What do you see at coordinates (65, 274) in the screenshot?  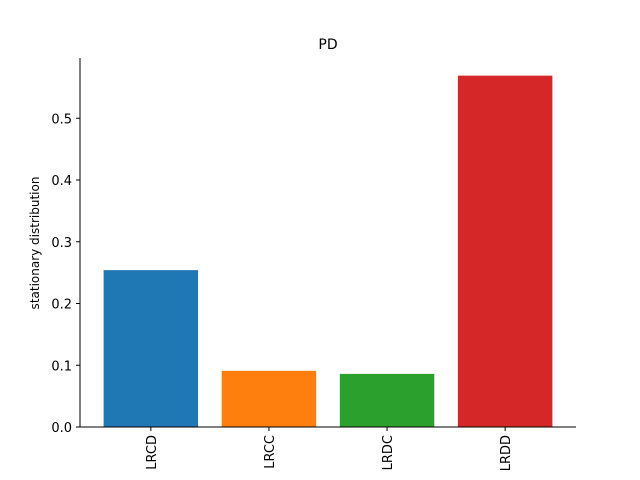 I see `y-ticks-group: 0.0 0.1 0.2 0.3 0.4 0.5` at bounding box center [65, 274].